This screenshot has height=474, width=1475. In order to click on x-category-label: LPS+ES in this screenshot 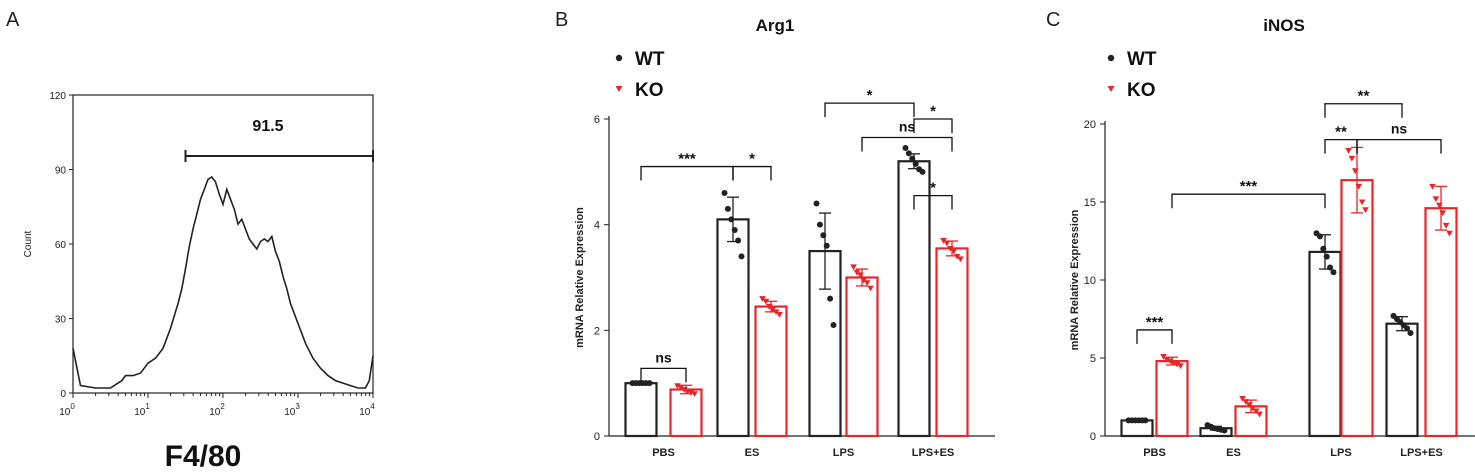, I will do `click(1421, 453)`.